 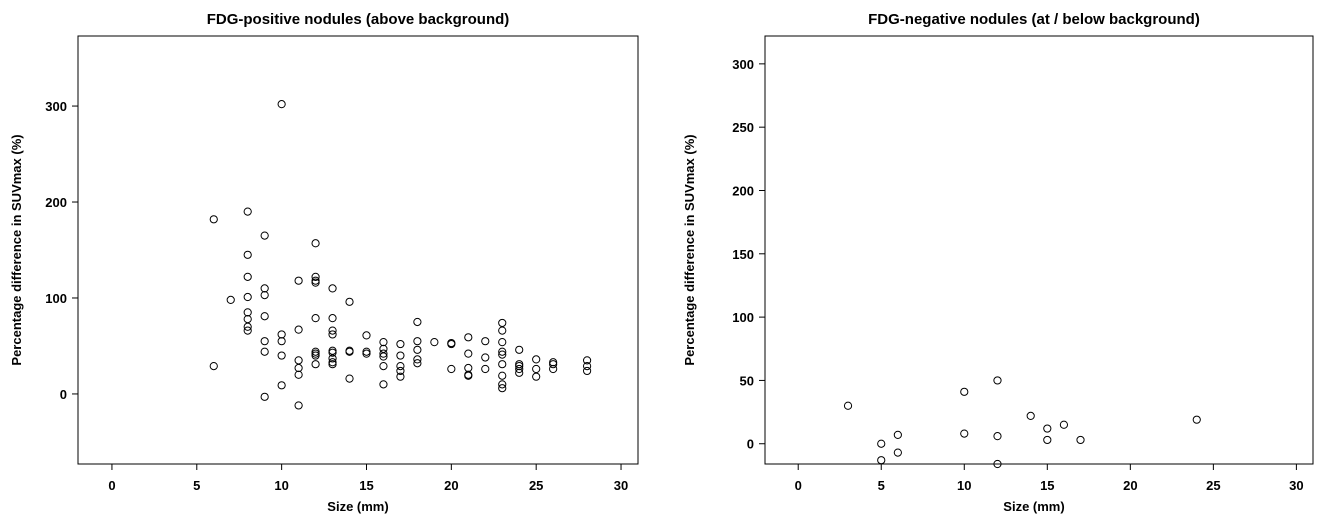 I want to click on x-tick-label: 5, so click(x=881, y=485).